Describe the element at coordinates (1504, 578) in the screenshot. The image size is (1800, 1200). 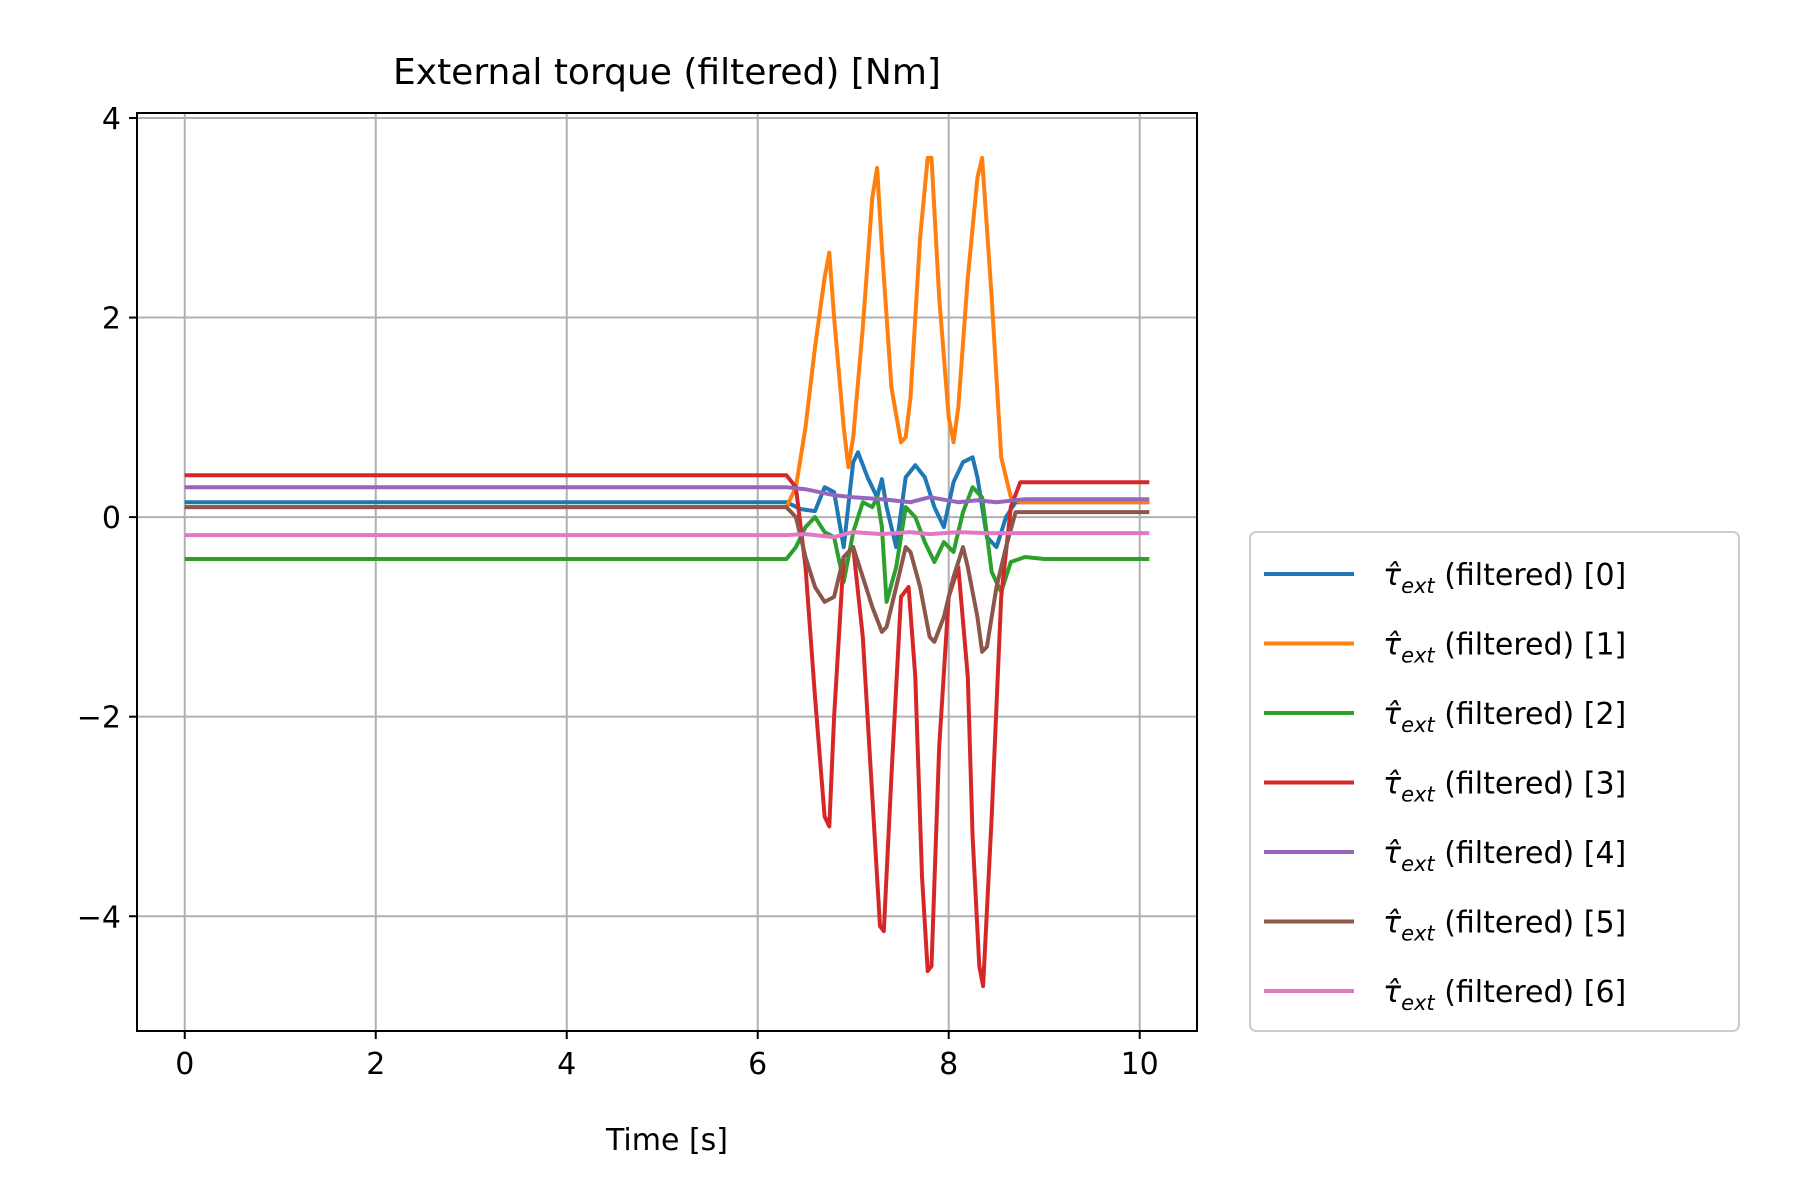
I see `legend-entry-0: τ̂ext (filtered) [0]` at that location.